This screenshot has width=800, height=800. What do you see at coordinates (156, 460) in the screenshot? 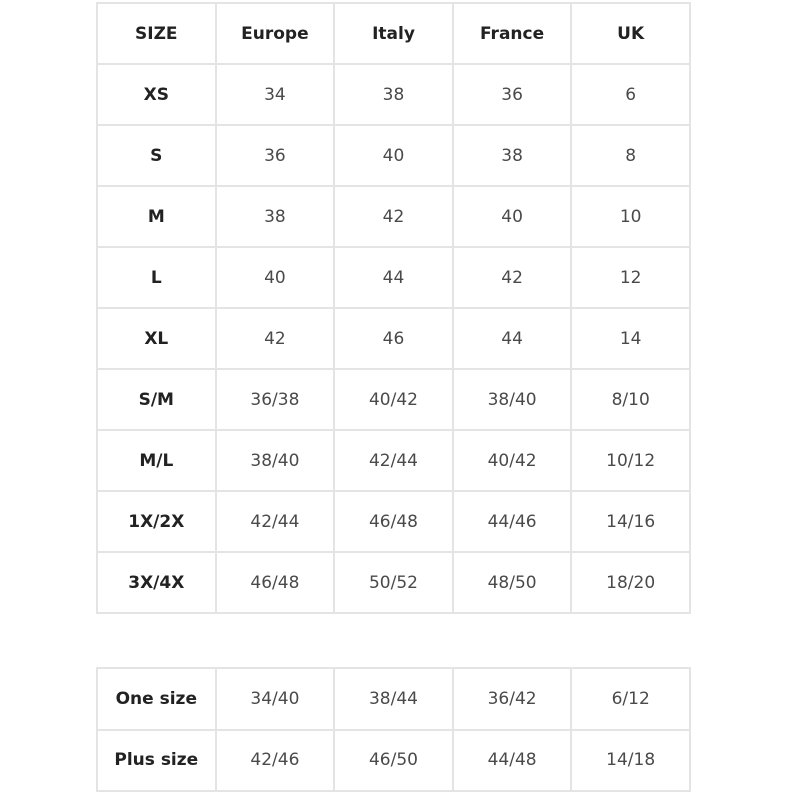
I see `size-label-cell: M/L` at bounding box center [156, 460].